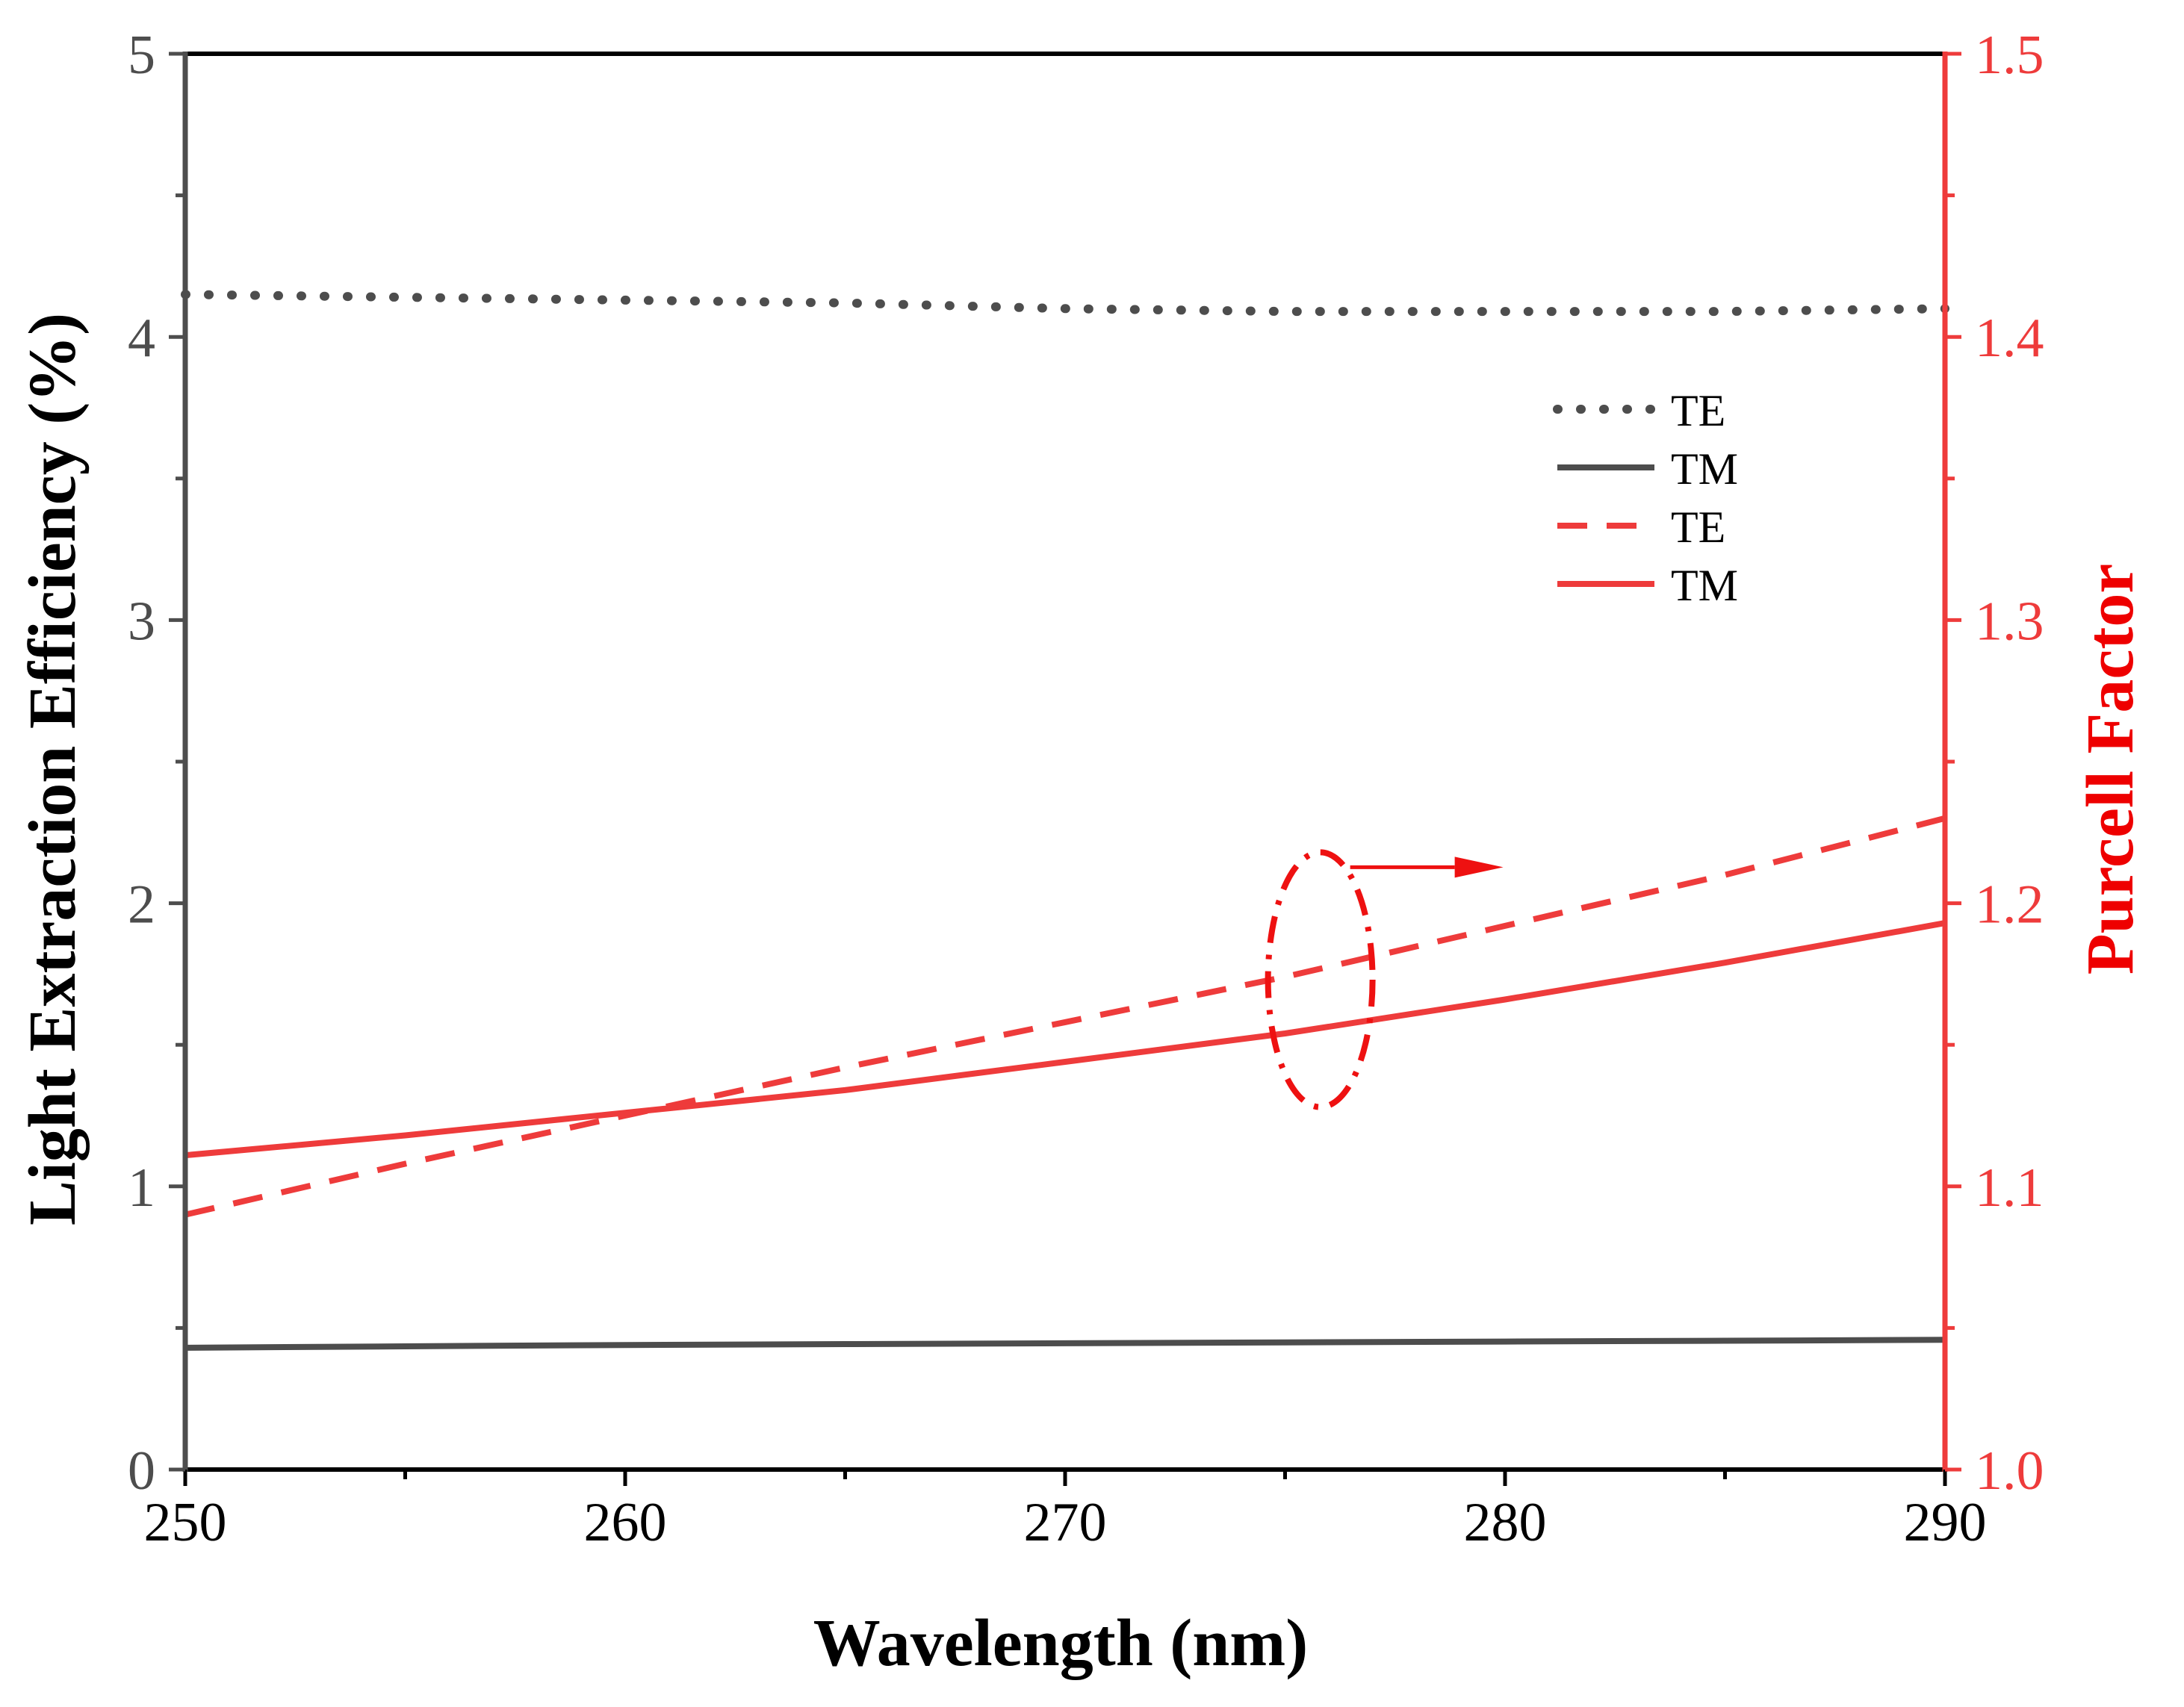 The width and height of the screenshot is (2184, 1707). What do you see at coordinates (141, 1471) in the screenshot?
I see `y-tick-label: 0` at bounding box center [141, 1471].